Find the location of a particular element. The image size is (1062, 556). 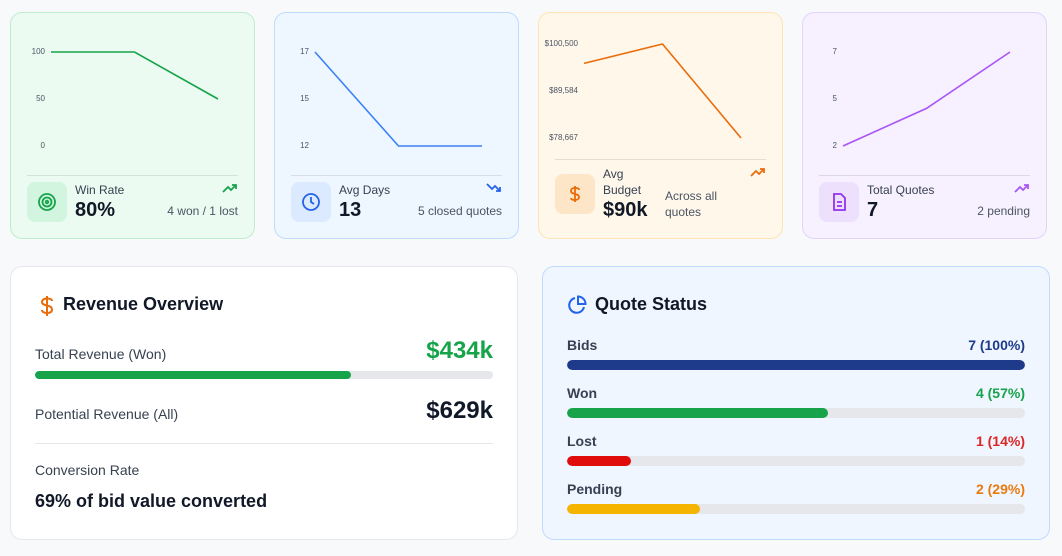

y-tick-label: 100 is located at coordinates (39, 51).